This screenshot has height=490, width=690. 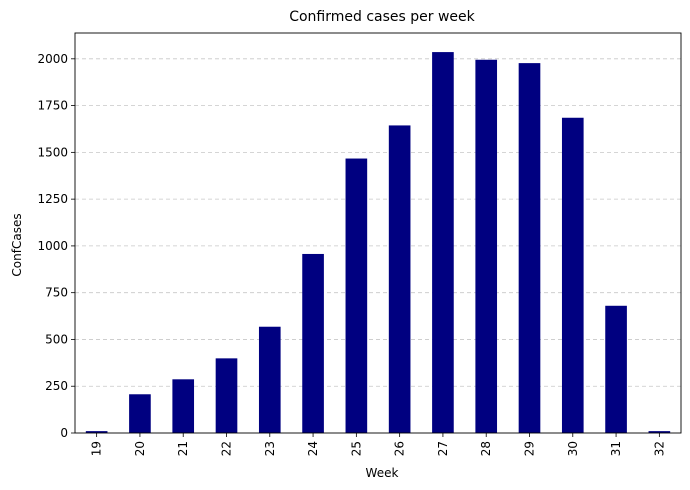 What do you see at coordinates (616, 448) in the screenshot?
I see `x-tick-label: 31` at bounding box center [616, 448].